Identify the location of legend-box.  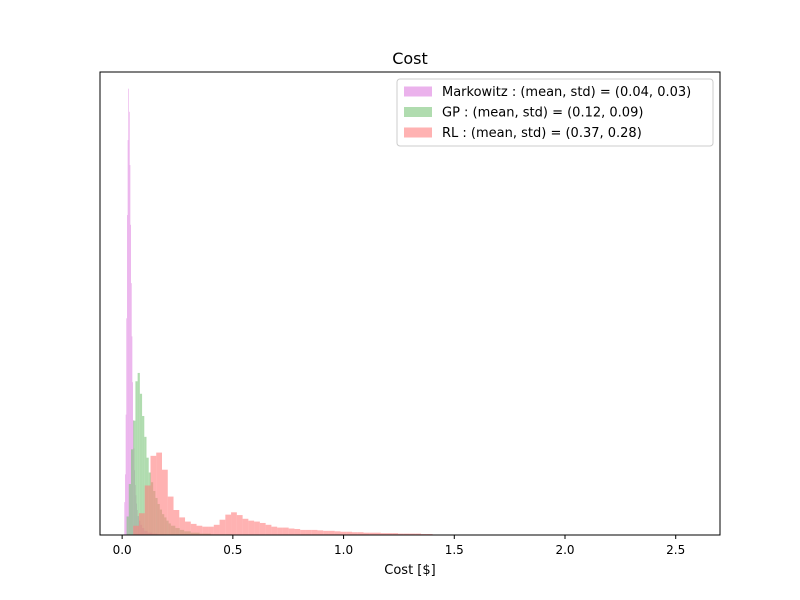
(555, 112).